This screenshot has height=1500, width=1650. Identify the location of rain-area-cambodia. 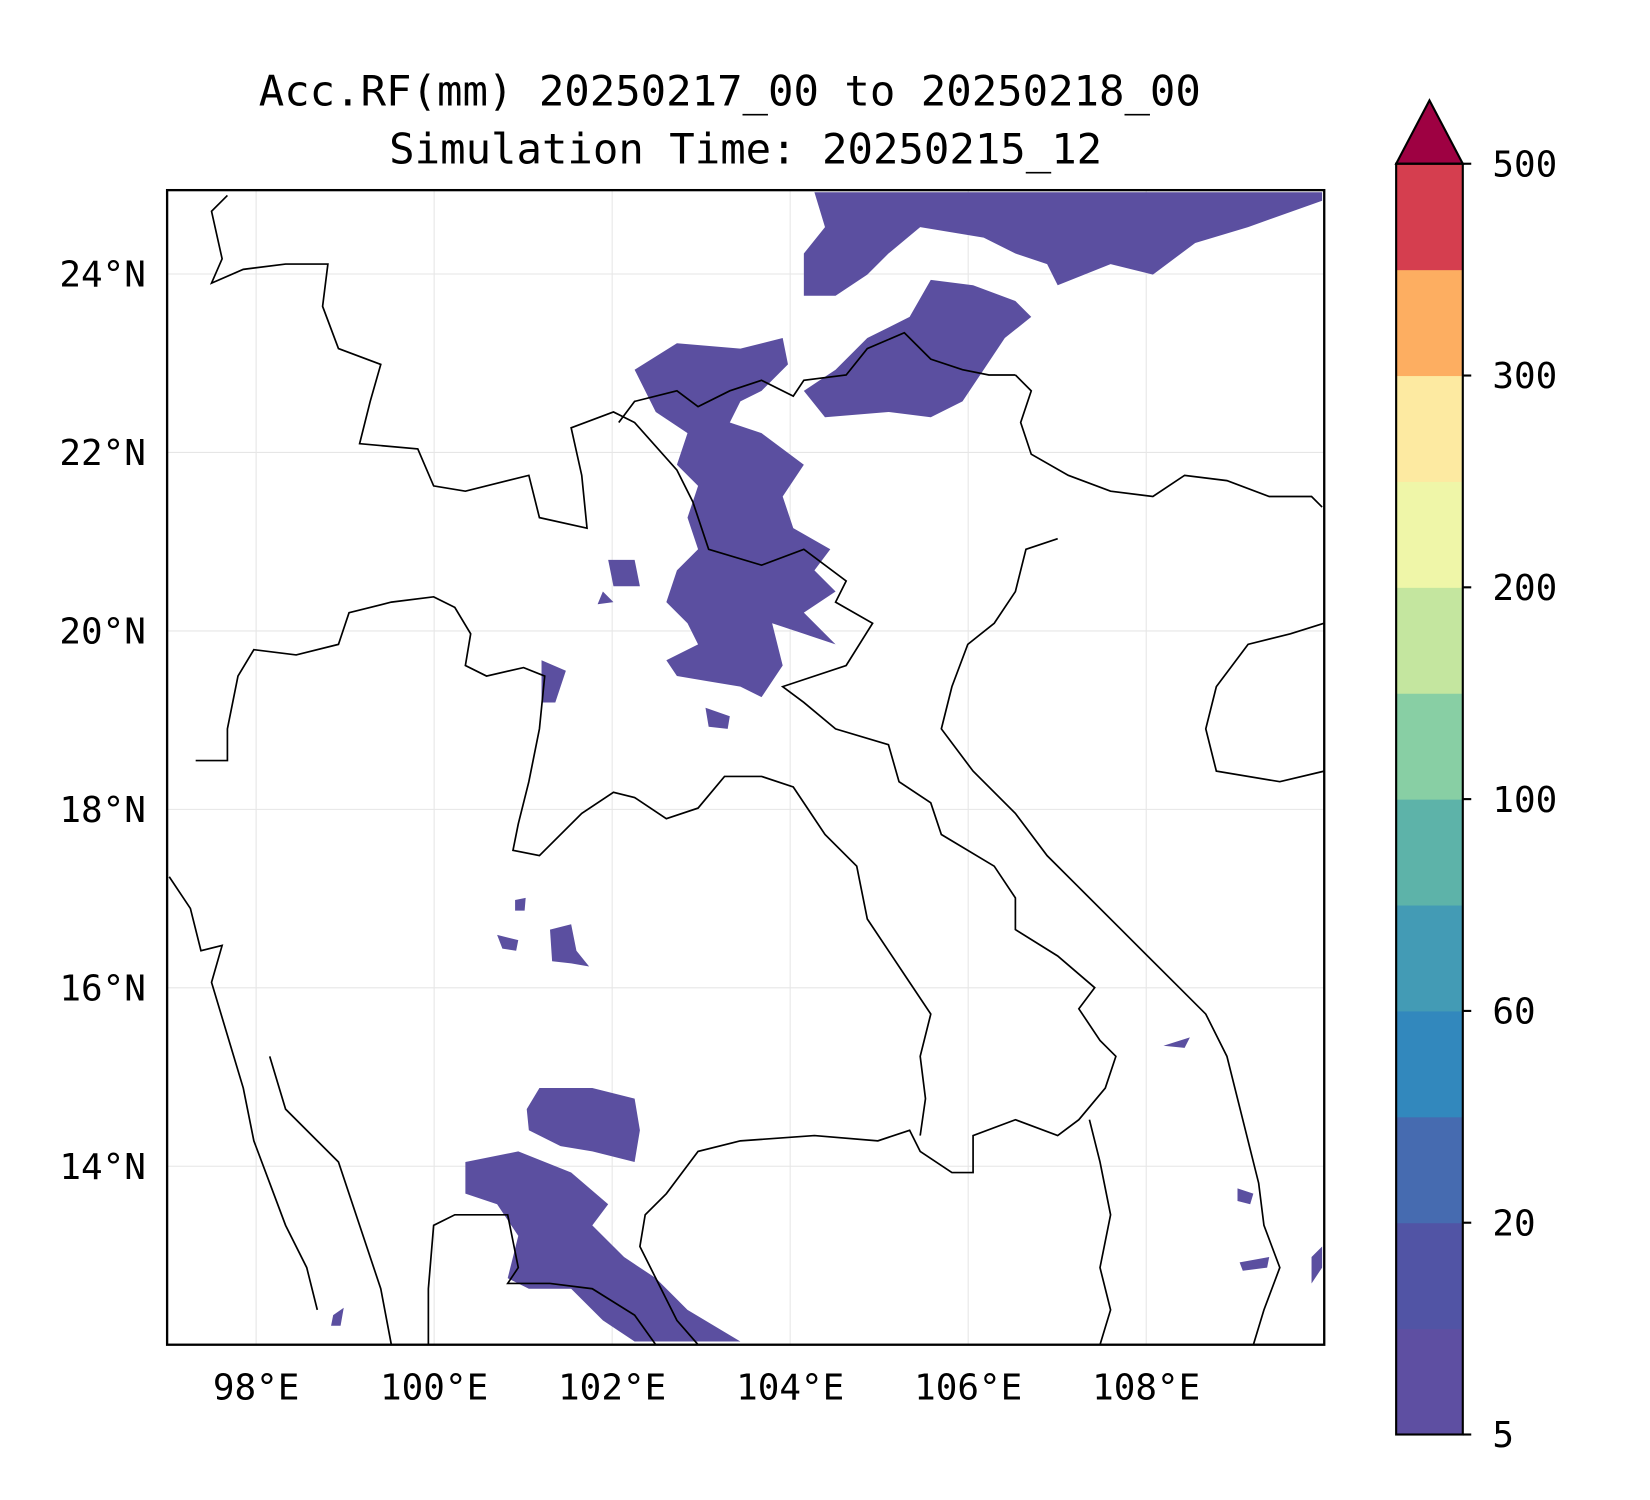
(583, 1125).